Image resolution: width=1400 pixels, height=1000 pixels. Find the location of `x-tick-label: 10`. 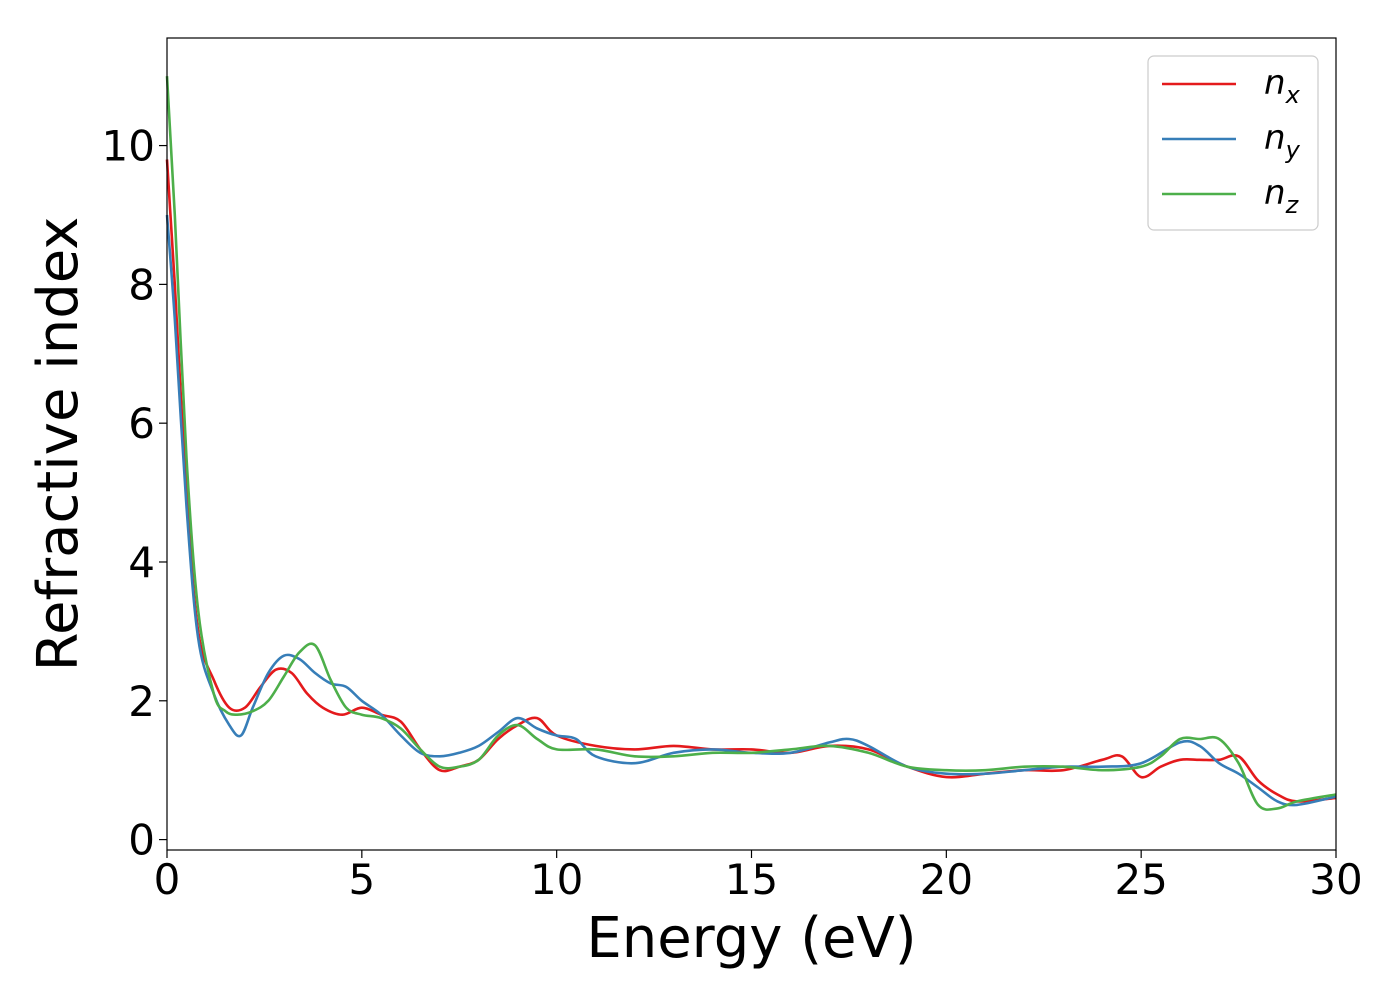

x-tick-label: 10 is located at coordinates (556, 879).